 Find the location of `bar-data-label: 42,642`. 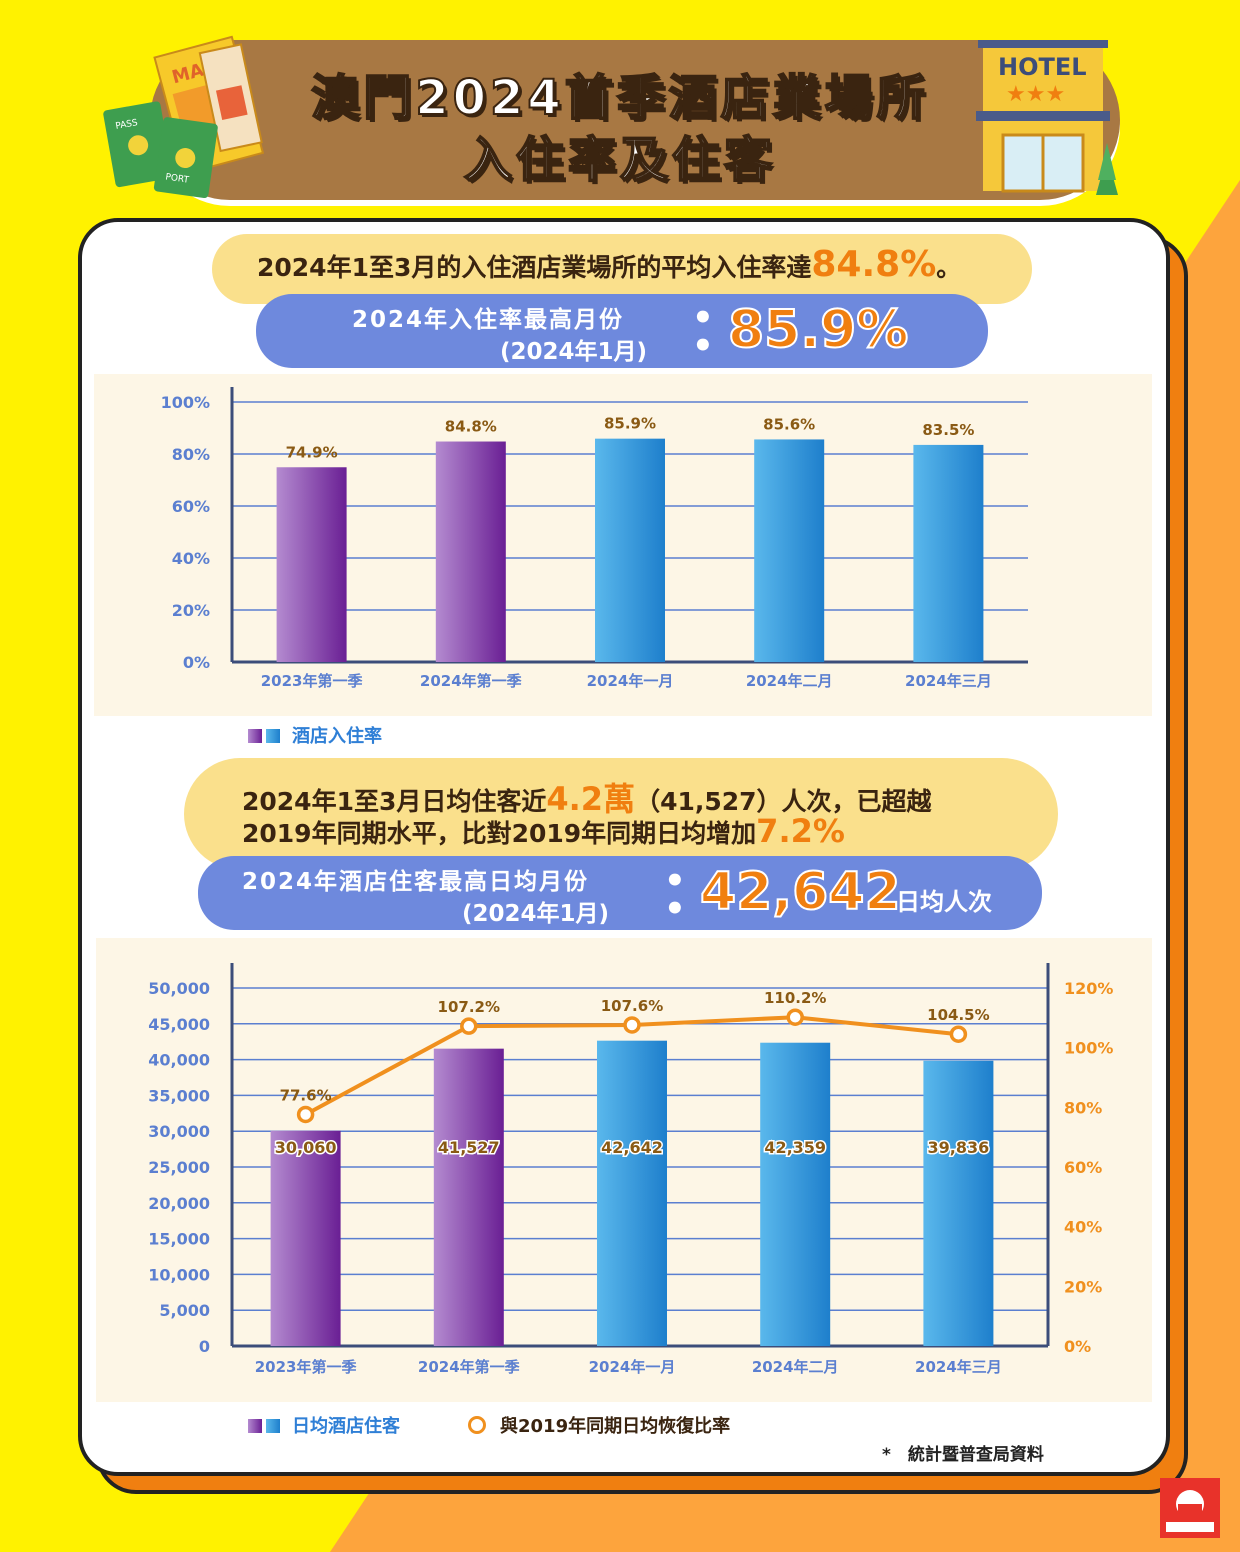

bar-data-label: 42,642 is located at coordinates (632, 1147).